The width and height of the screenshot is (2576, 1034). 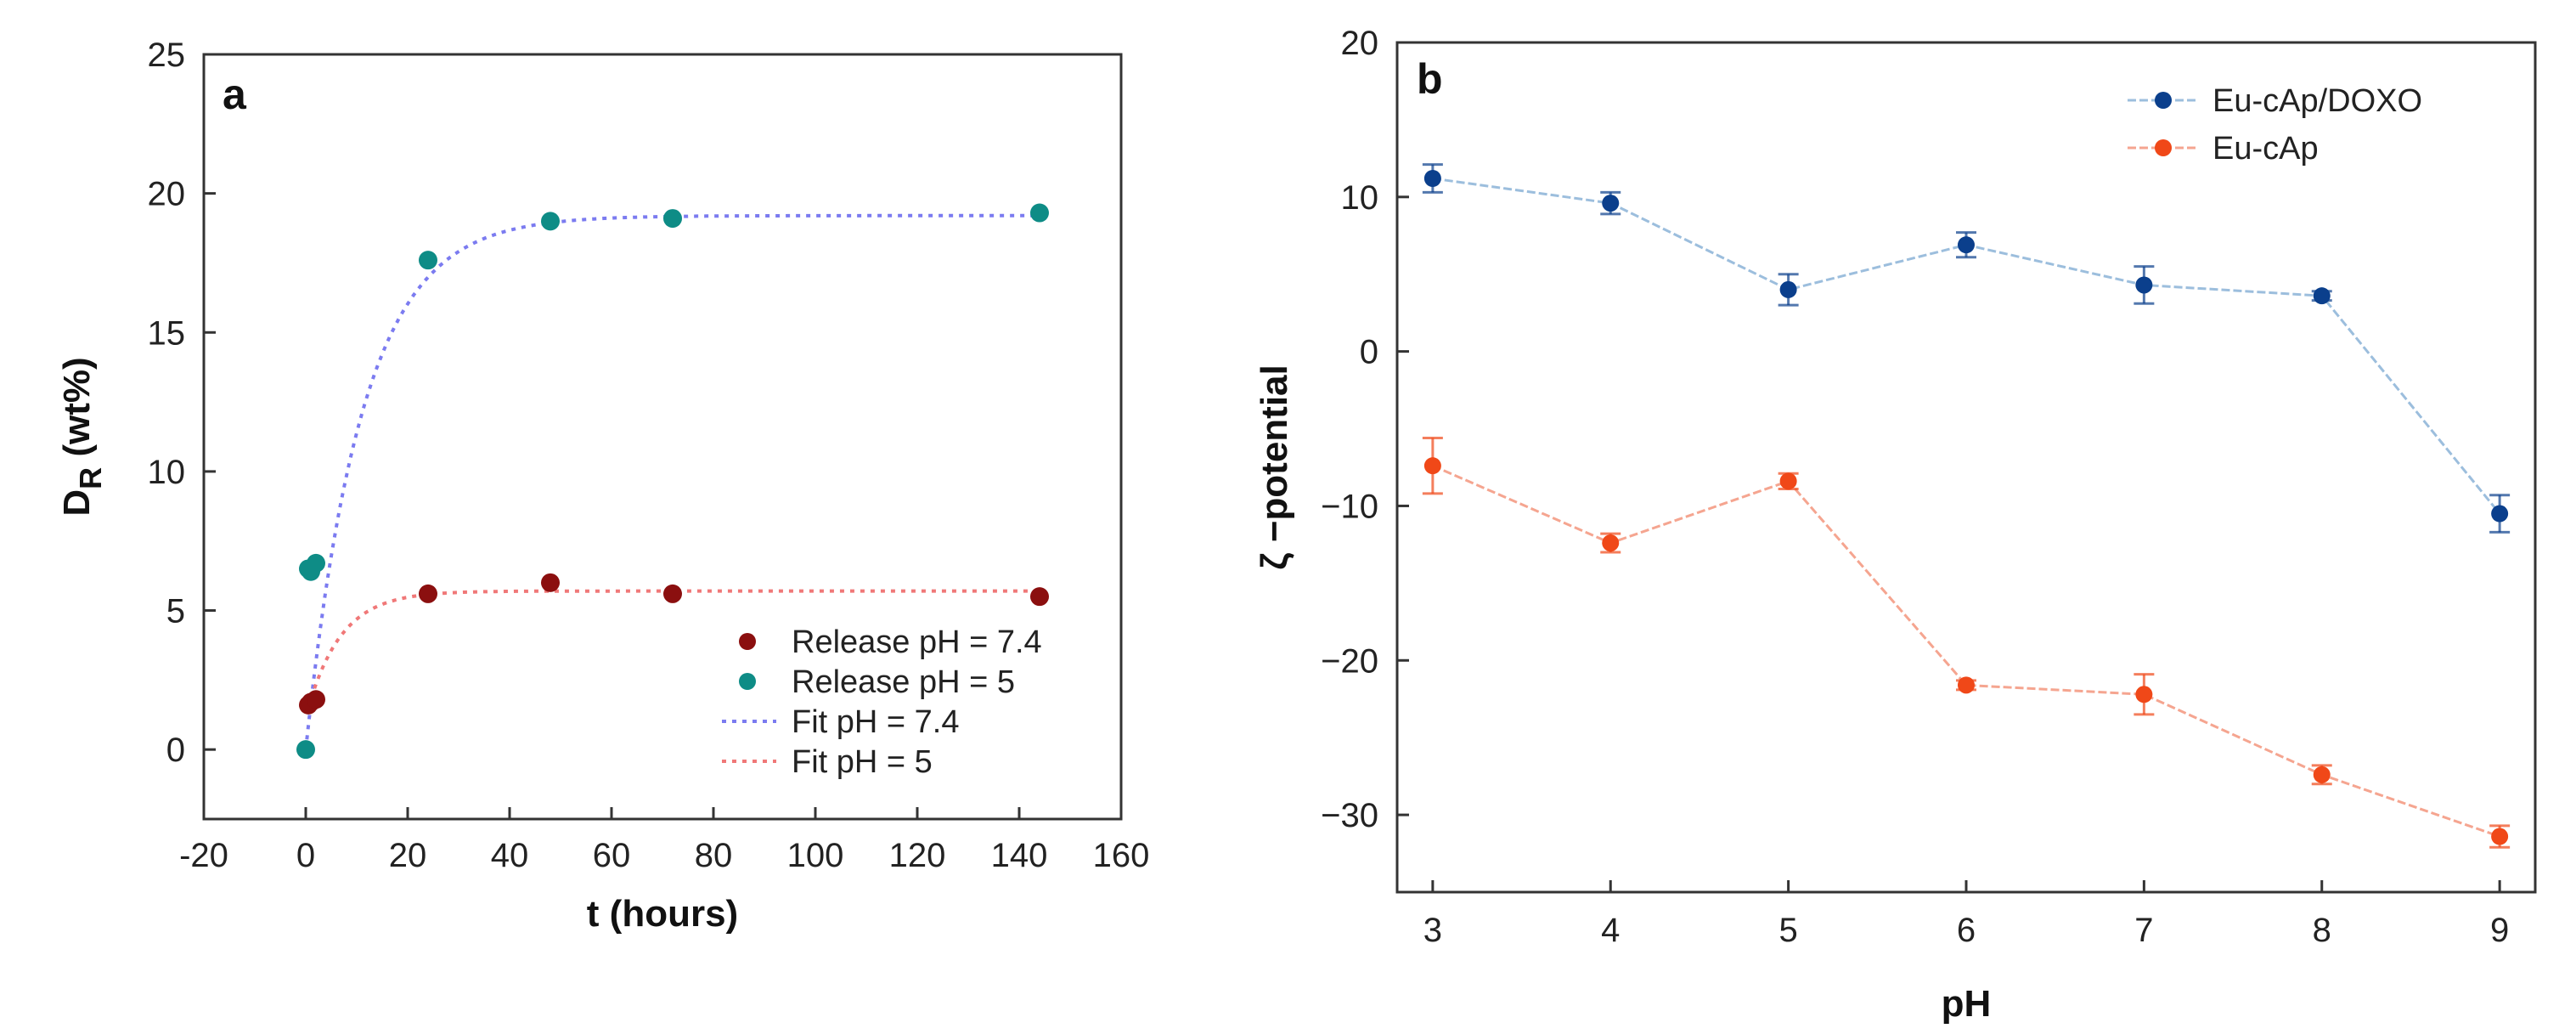 What do you see at coordinates (1966, 930) in the screenshot?
I see `panel-b-x-tick-label: 6` at bounding box center [1966, 930].